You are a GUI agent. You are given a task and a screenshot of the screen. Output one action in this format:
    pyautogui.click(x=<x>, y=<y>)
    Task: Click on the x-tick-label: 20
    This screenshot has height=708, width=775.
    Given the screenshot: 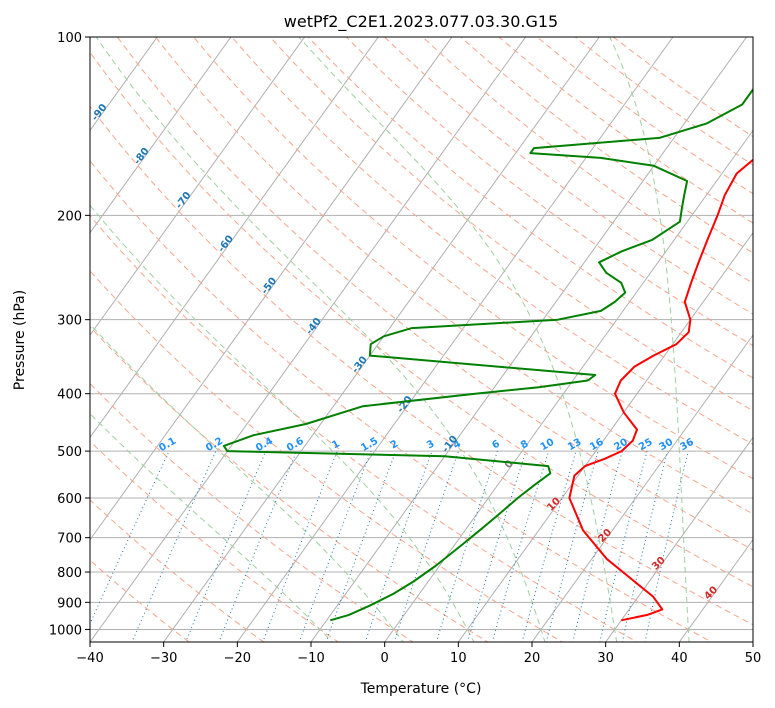 What is the action you would take?
    pyautogui.click(x=532, y=658)
    